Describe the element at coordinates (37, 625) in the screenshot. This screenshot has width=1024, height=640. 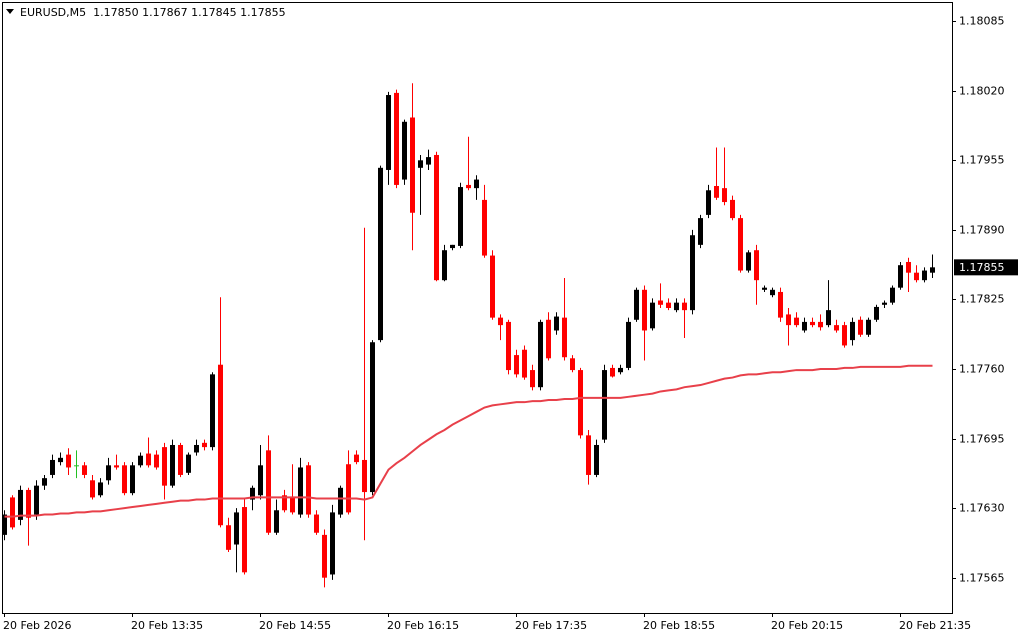
I see `x-tick-label: 20 Feb 2026` at that location.